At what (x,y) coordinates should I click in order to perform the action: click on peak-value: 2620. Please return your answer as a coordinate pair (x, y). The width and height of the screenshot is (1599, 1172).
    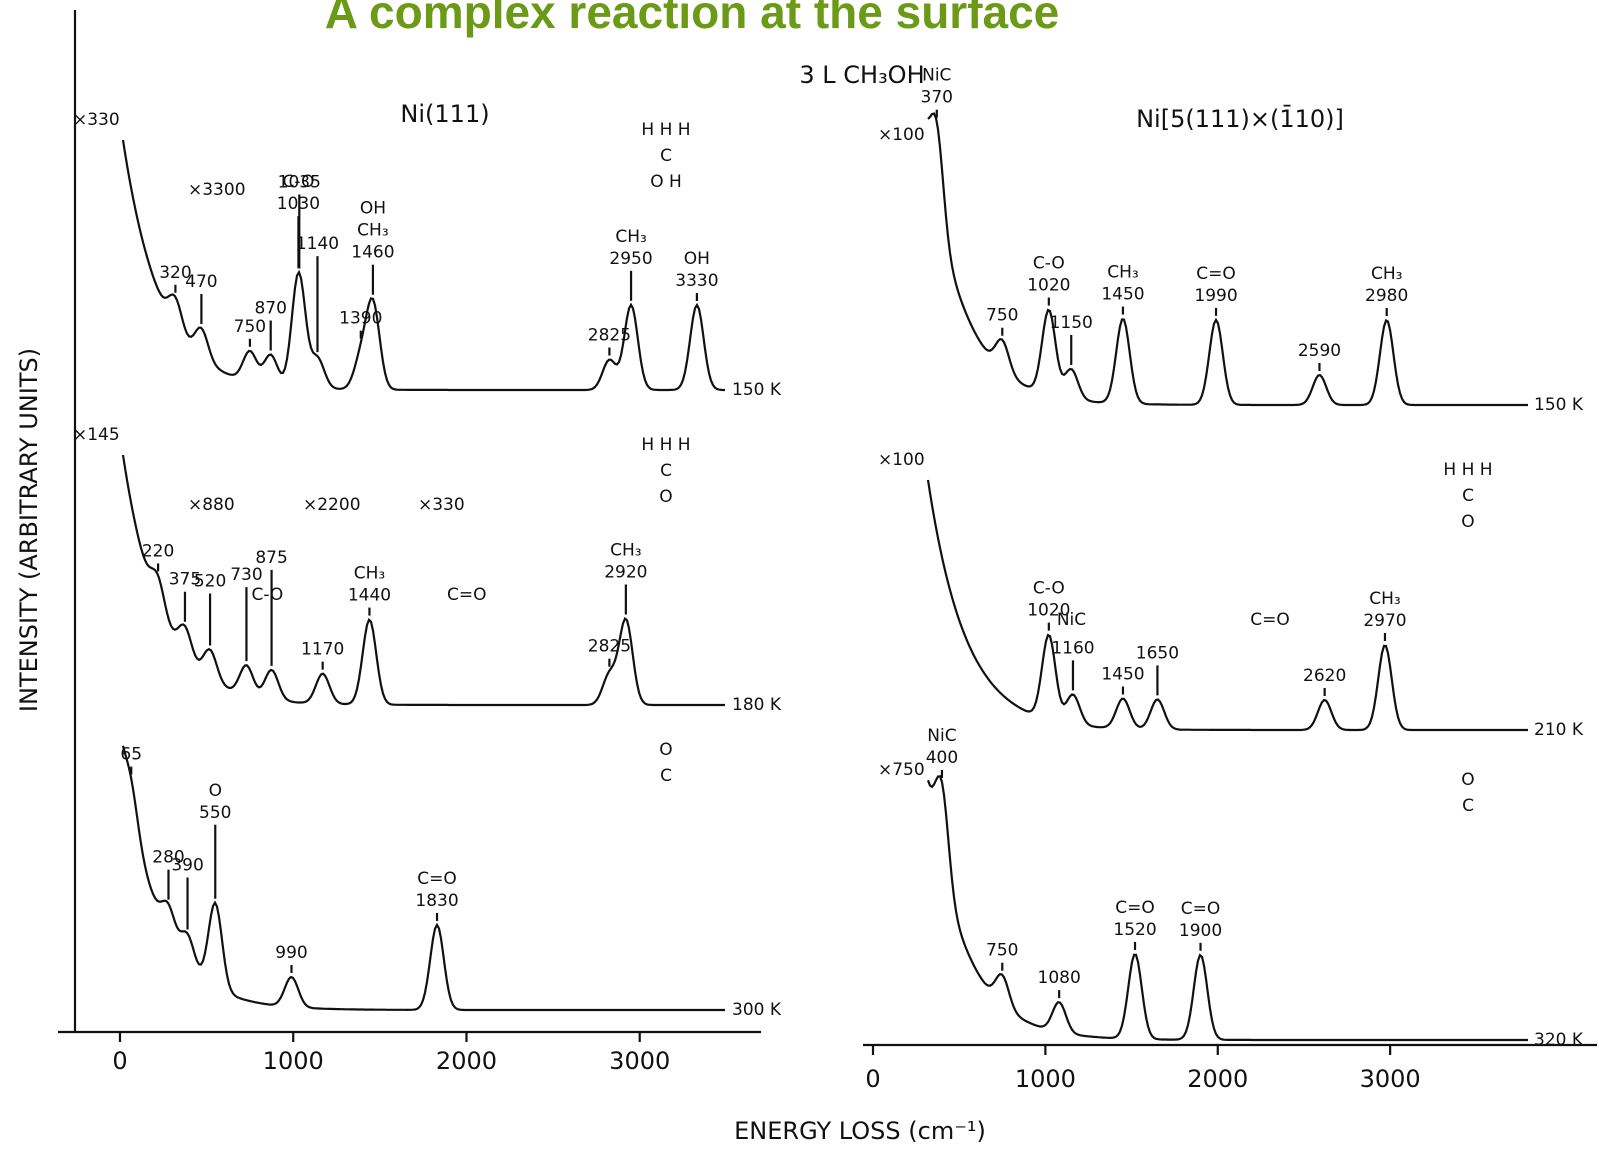
    Looking at the image, I should click on (1324, 676).